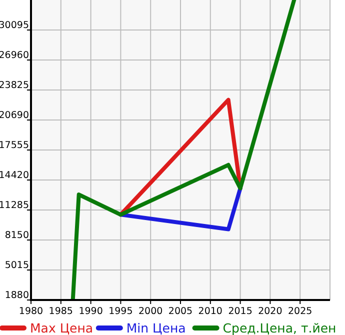  Describe the element at coordinates (180, 311) in the screenshot. I see `x-tick-label: 2005` at that location.